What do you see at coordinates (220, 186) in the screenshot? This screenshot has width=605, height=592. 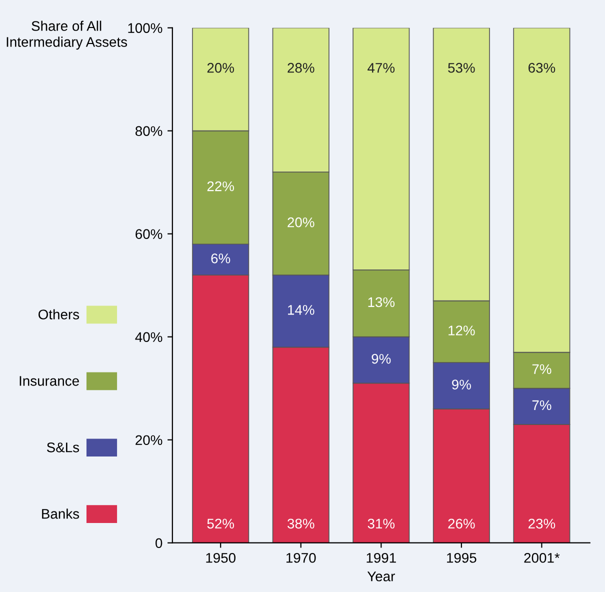 I see `data-label: 22%` at bounding box center [220, 186].